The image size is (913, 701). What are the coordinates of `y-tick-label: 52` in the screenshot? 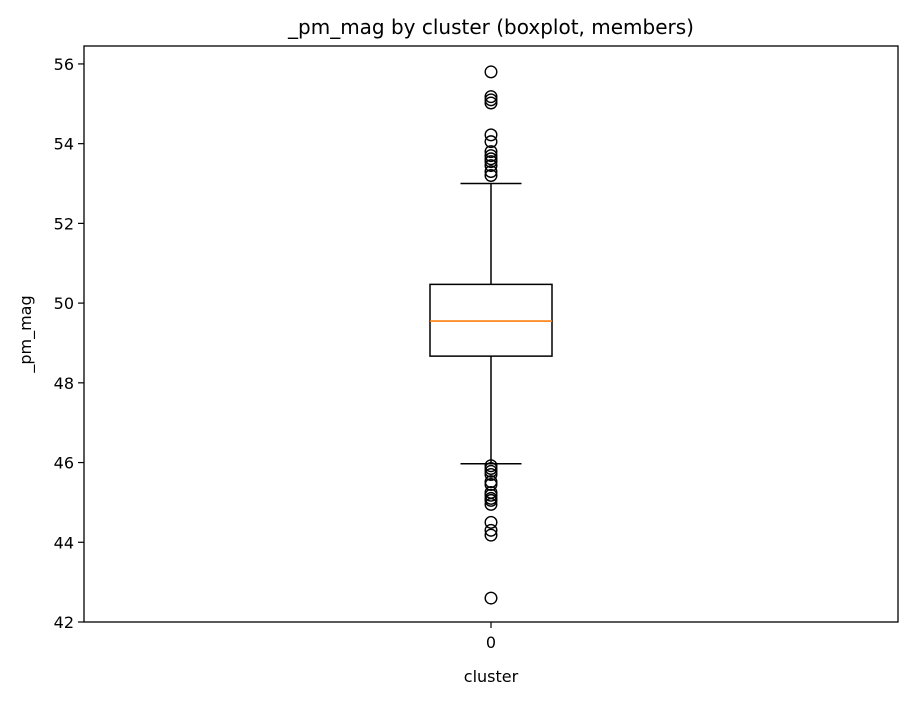 It's located at (64, 223).